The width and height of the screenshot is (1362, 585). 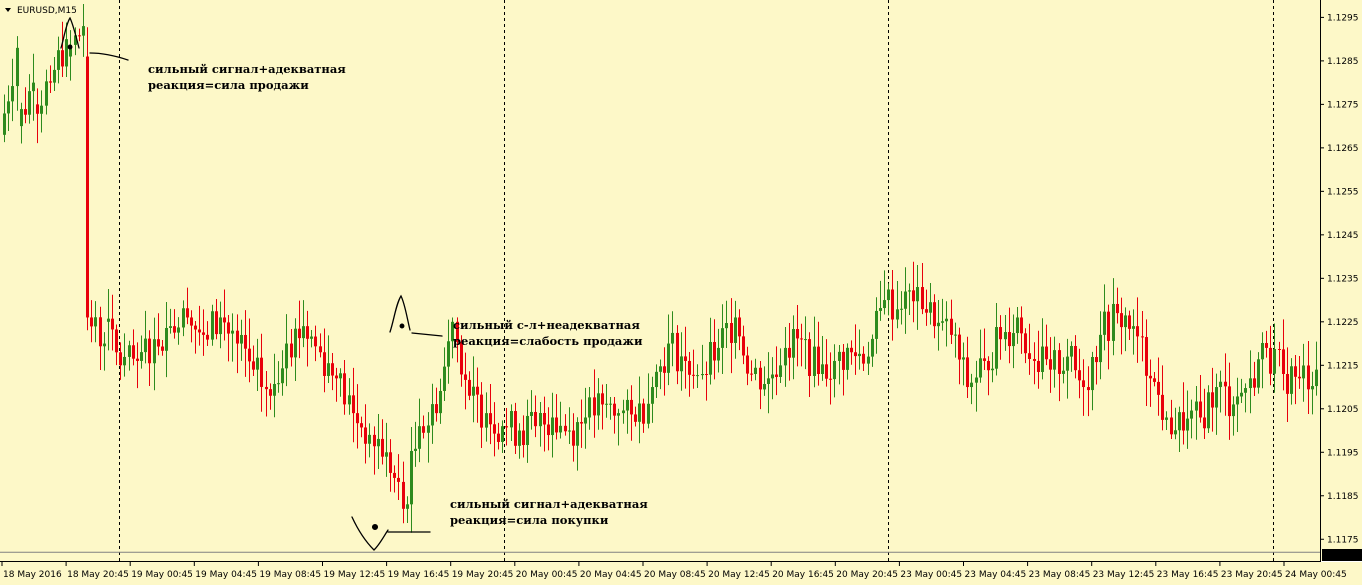 I want to click on time-tick-label: 20 May 04:45, so click(x=611, y=575).